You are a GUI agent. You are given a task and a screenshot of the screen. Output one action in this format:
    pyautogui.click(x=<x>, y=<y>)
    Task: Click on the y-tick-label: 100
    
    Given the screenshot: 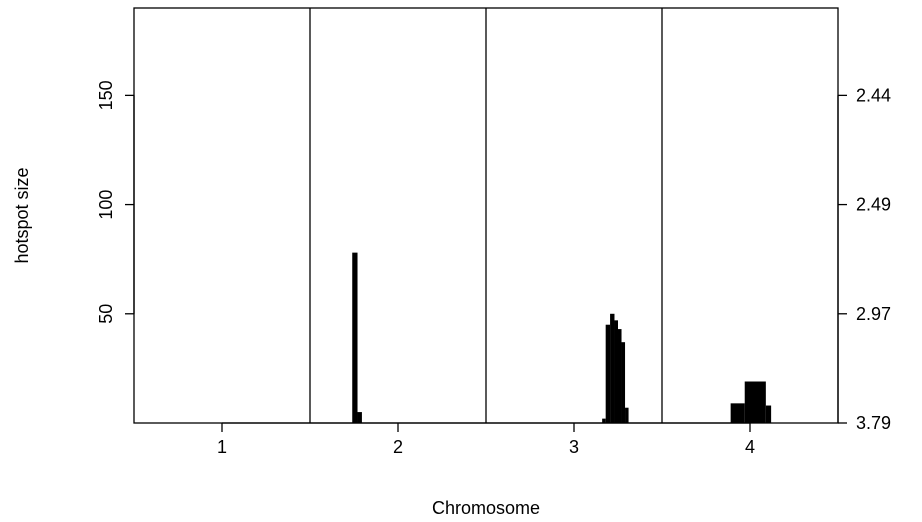 What is the action you would take?
    pyautogui.click(x=106, y=205)
    